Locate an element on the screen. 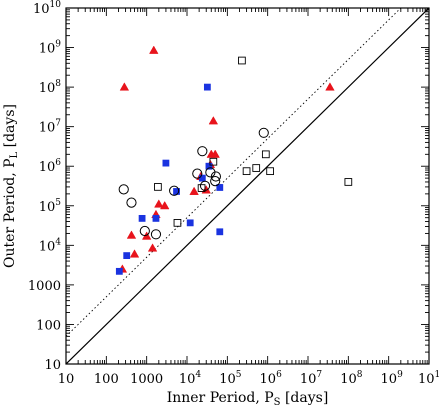  x-tick-label: 10⁴ is located at coordinates (190, 378).